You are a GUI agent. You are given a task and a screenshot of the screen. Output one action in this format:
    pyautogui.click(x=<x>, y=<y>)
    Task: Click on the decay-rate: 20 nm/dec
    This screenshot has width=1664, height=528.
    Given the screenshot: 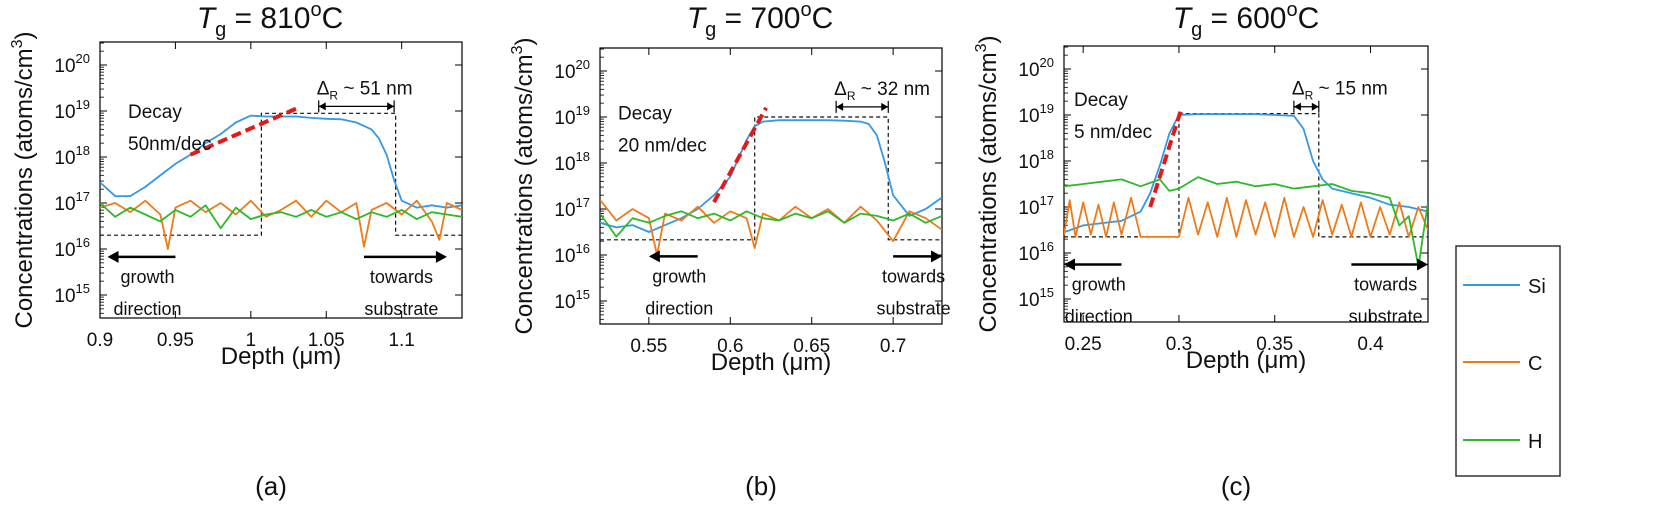 What is the action you would take?
    pyautogui.click(x=662, y=145)
    